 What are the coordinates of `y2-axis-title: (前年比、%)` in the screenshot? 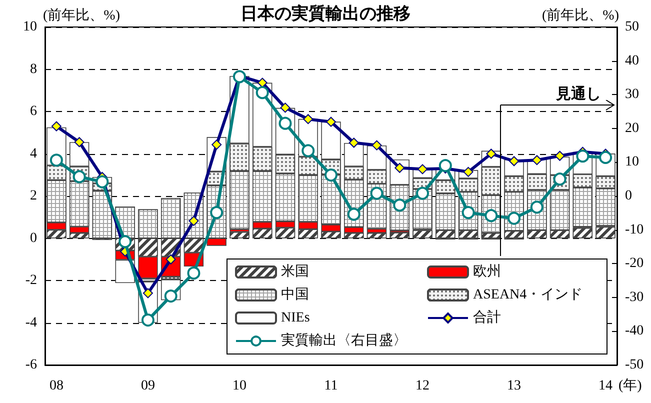 It's located at (581, 16).